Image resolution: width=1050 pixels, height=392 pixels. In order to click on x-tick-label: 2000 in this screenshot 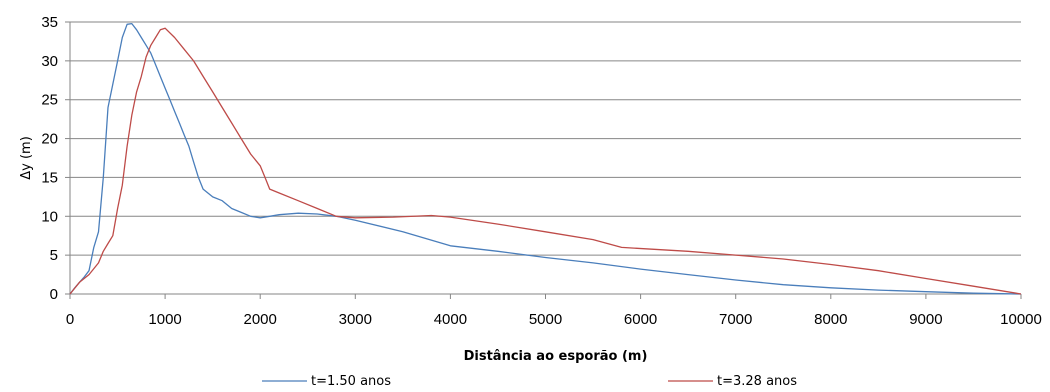, I will do `click(260, 319)`.